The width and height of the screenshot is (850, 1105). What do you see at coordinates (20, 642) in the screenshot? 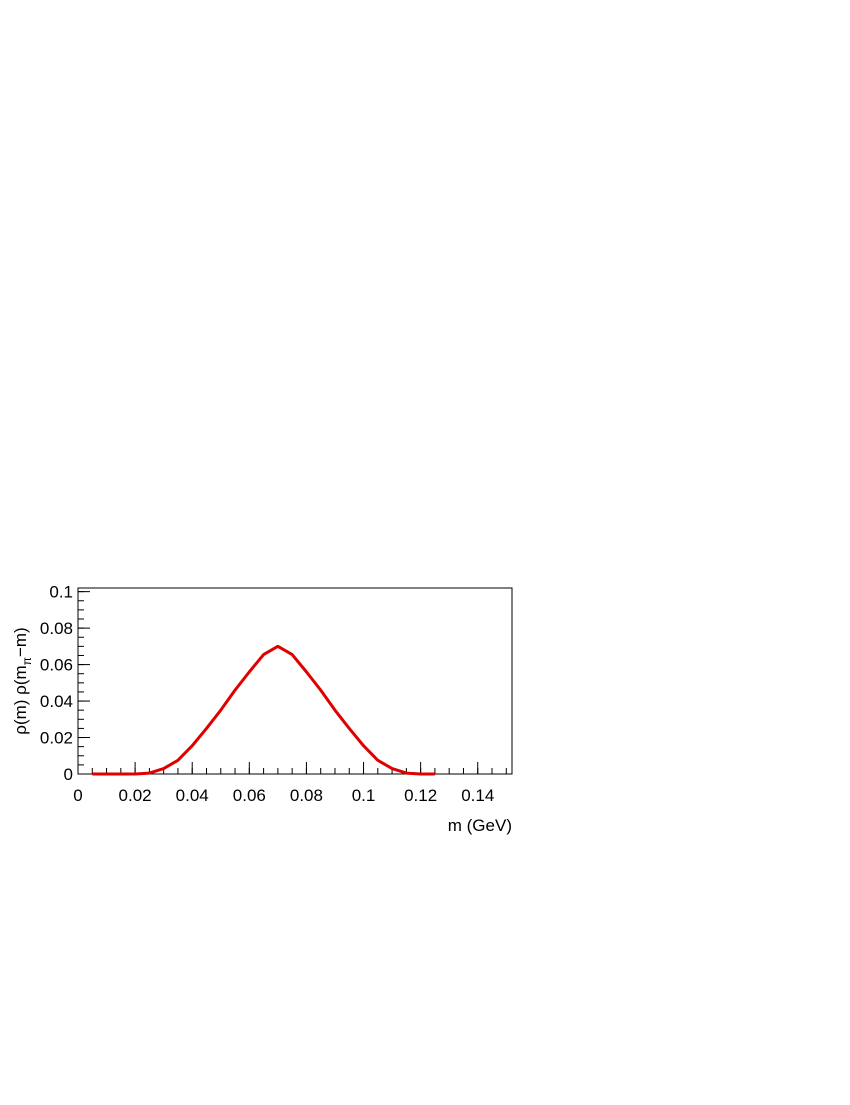
I see `y-label-part: −m)` at bounding box center [20, 642].